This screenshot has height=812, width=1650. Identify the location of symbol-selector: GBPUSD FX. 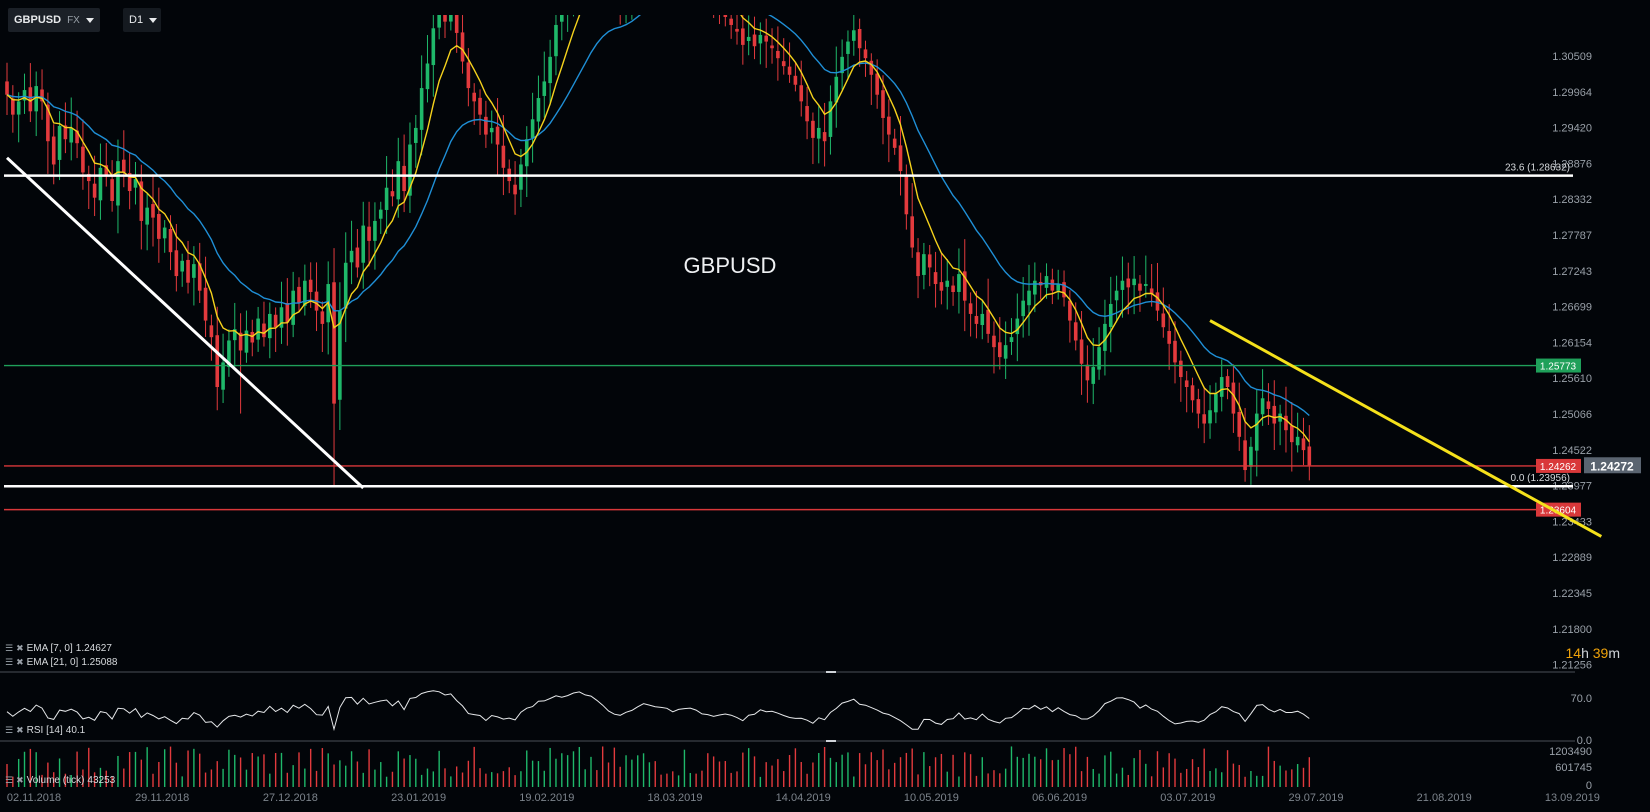
(54, 20).